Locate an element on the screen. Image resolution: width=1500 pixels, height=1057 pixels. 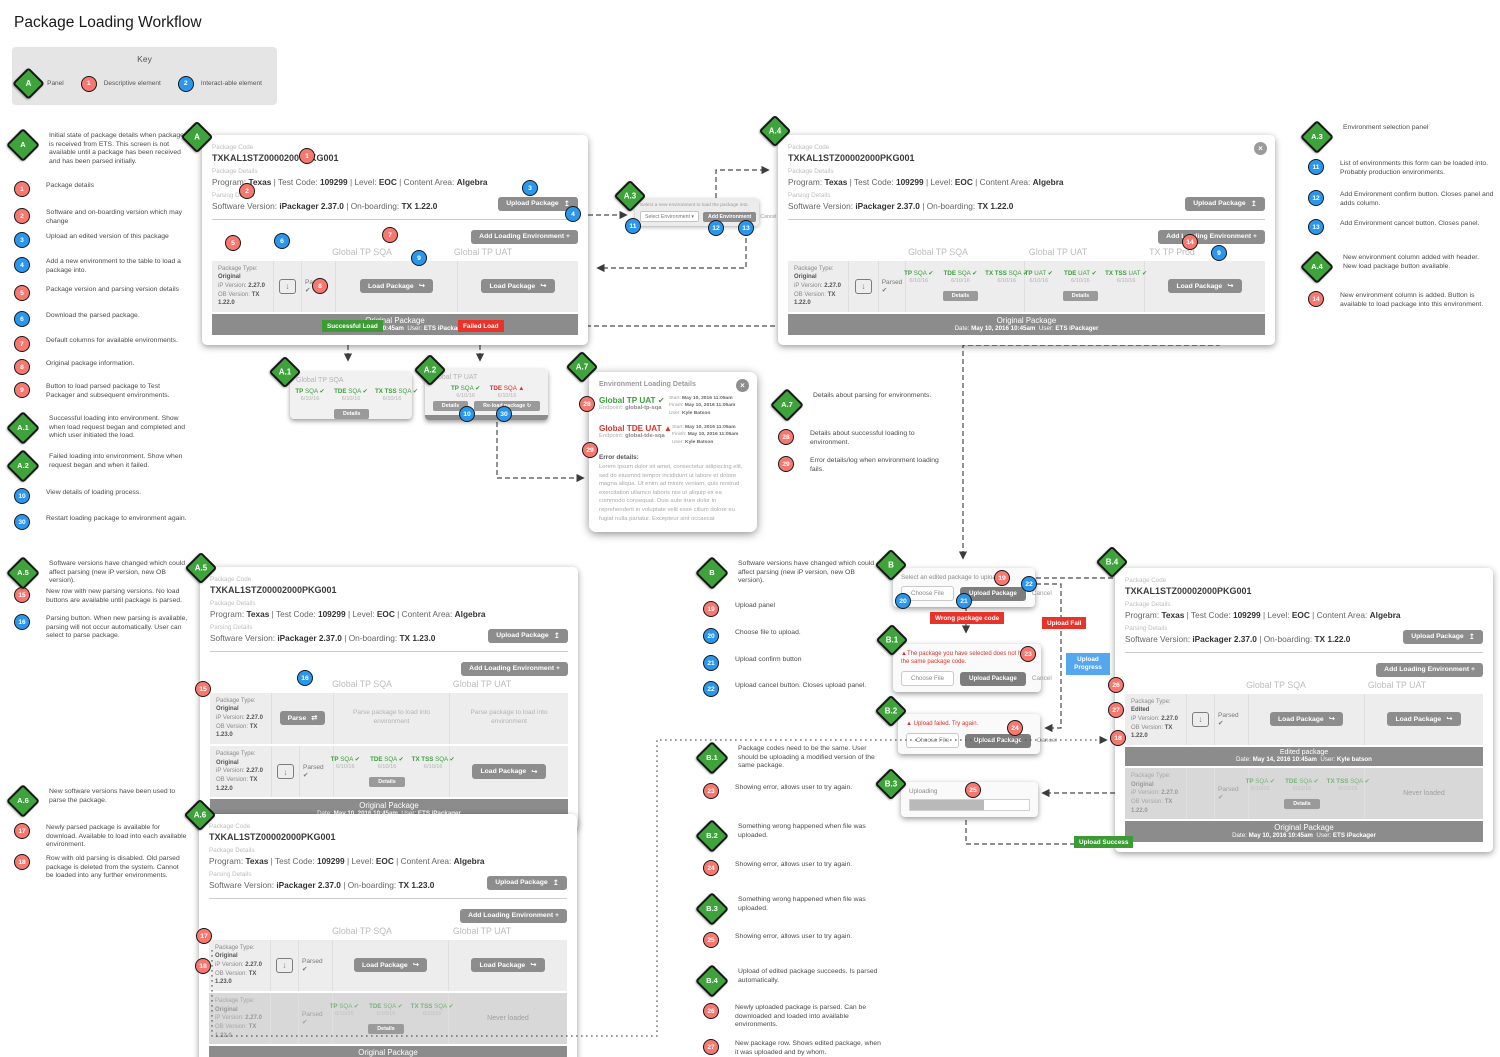
parsed-status: Parsed ✔ is located at coordinates (313, 772).